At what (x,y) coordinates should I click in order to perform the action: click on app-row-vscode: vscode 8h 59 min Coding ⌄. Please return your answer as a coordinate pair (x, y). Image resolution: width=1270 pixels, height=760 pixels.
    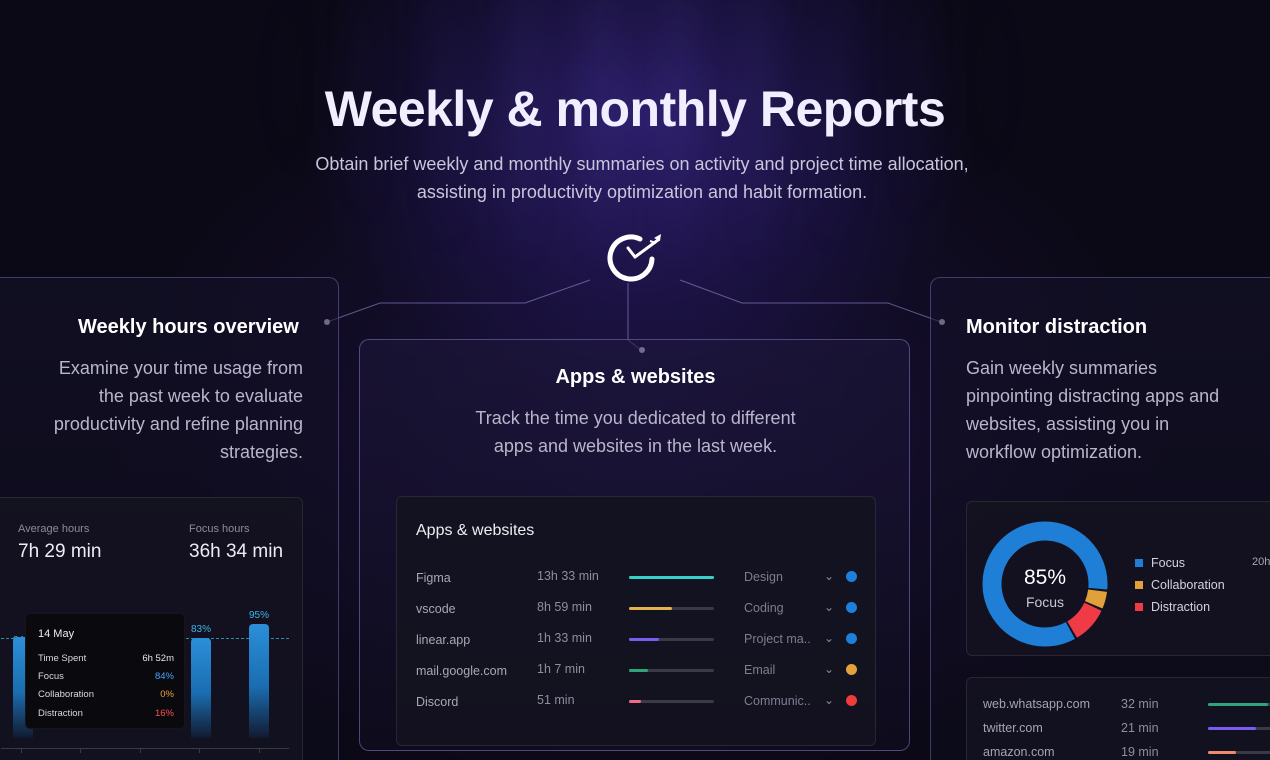
    Looking at the image, I should click on (636, 610).